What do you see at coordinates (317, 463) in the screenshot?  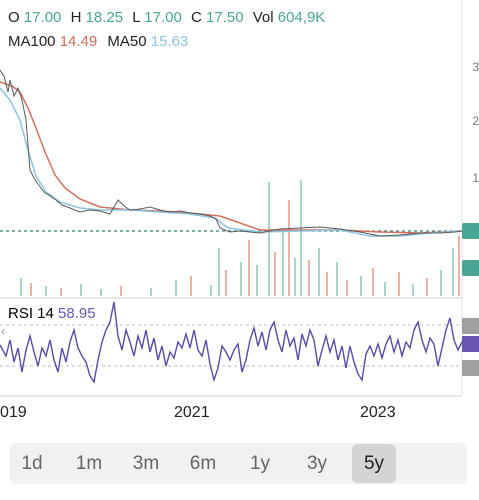 I see `tab-3y: 3y` at bounding box center [317, 463].